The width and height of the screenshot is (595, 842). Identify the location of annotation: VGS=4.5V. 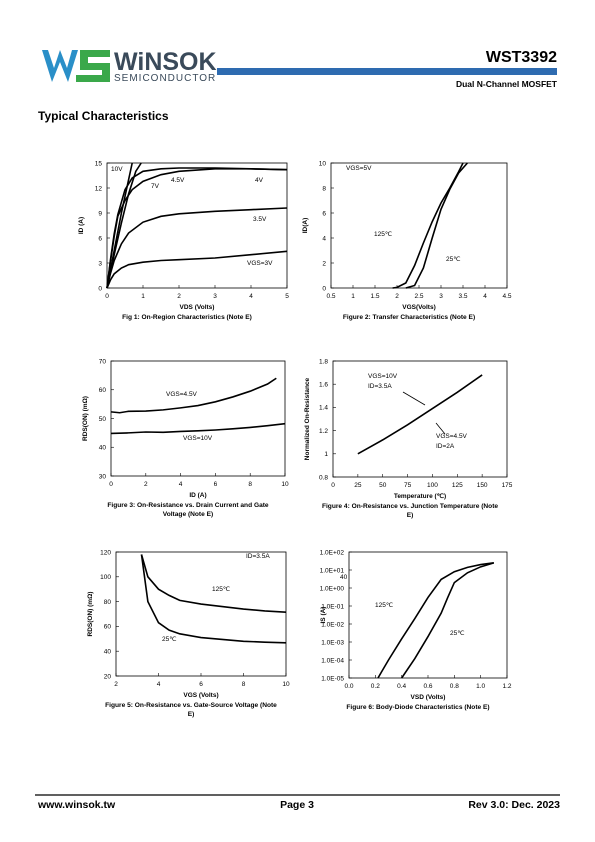
(452, 436).